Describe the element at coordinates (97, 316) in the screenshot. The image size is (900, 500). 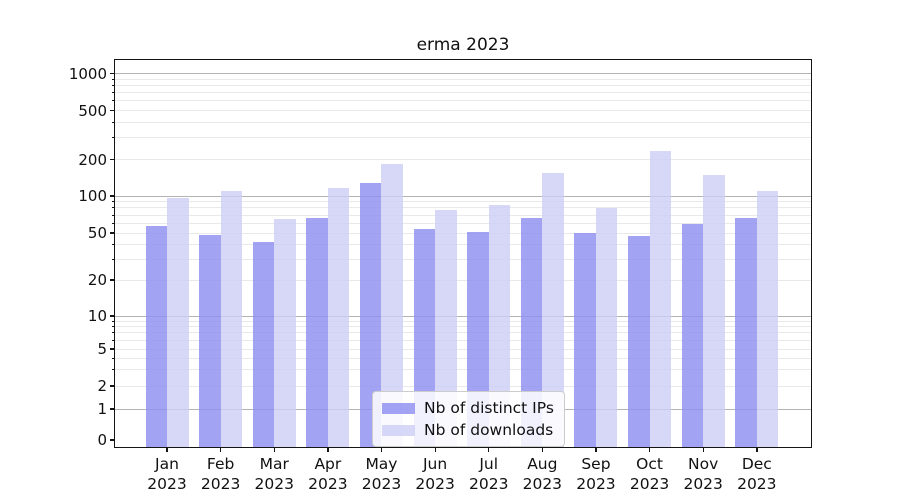
I see `y-tick-label: 10` at that location.